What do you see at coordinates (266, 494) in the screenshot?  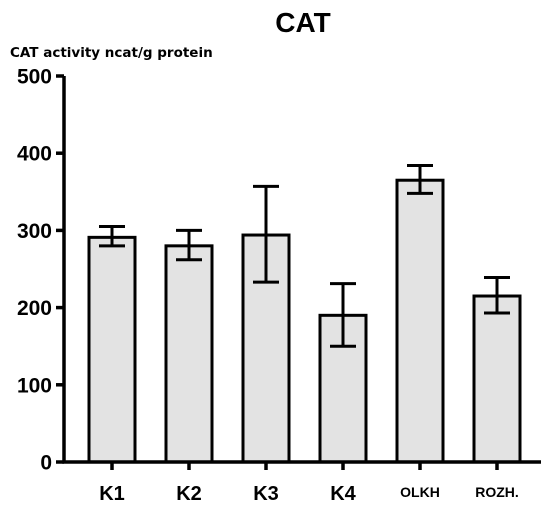 I see `x-tick-label: K3` at bounding box center [266, 494].